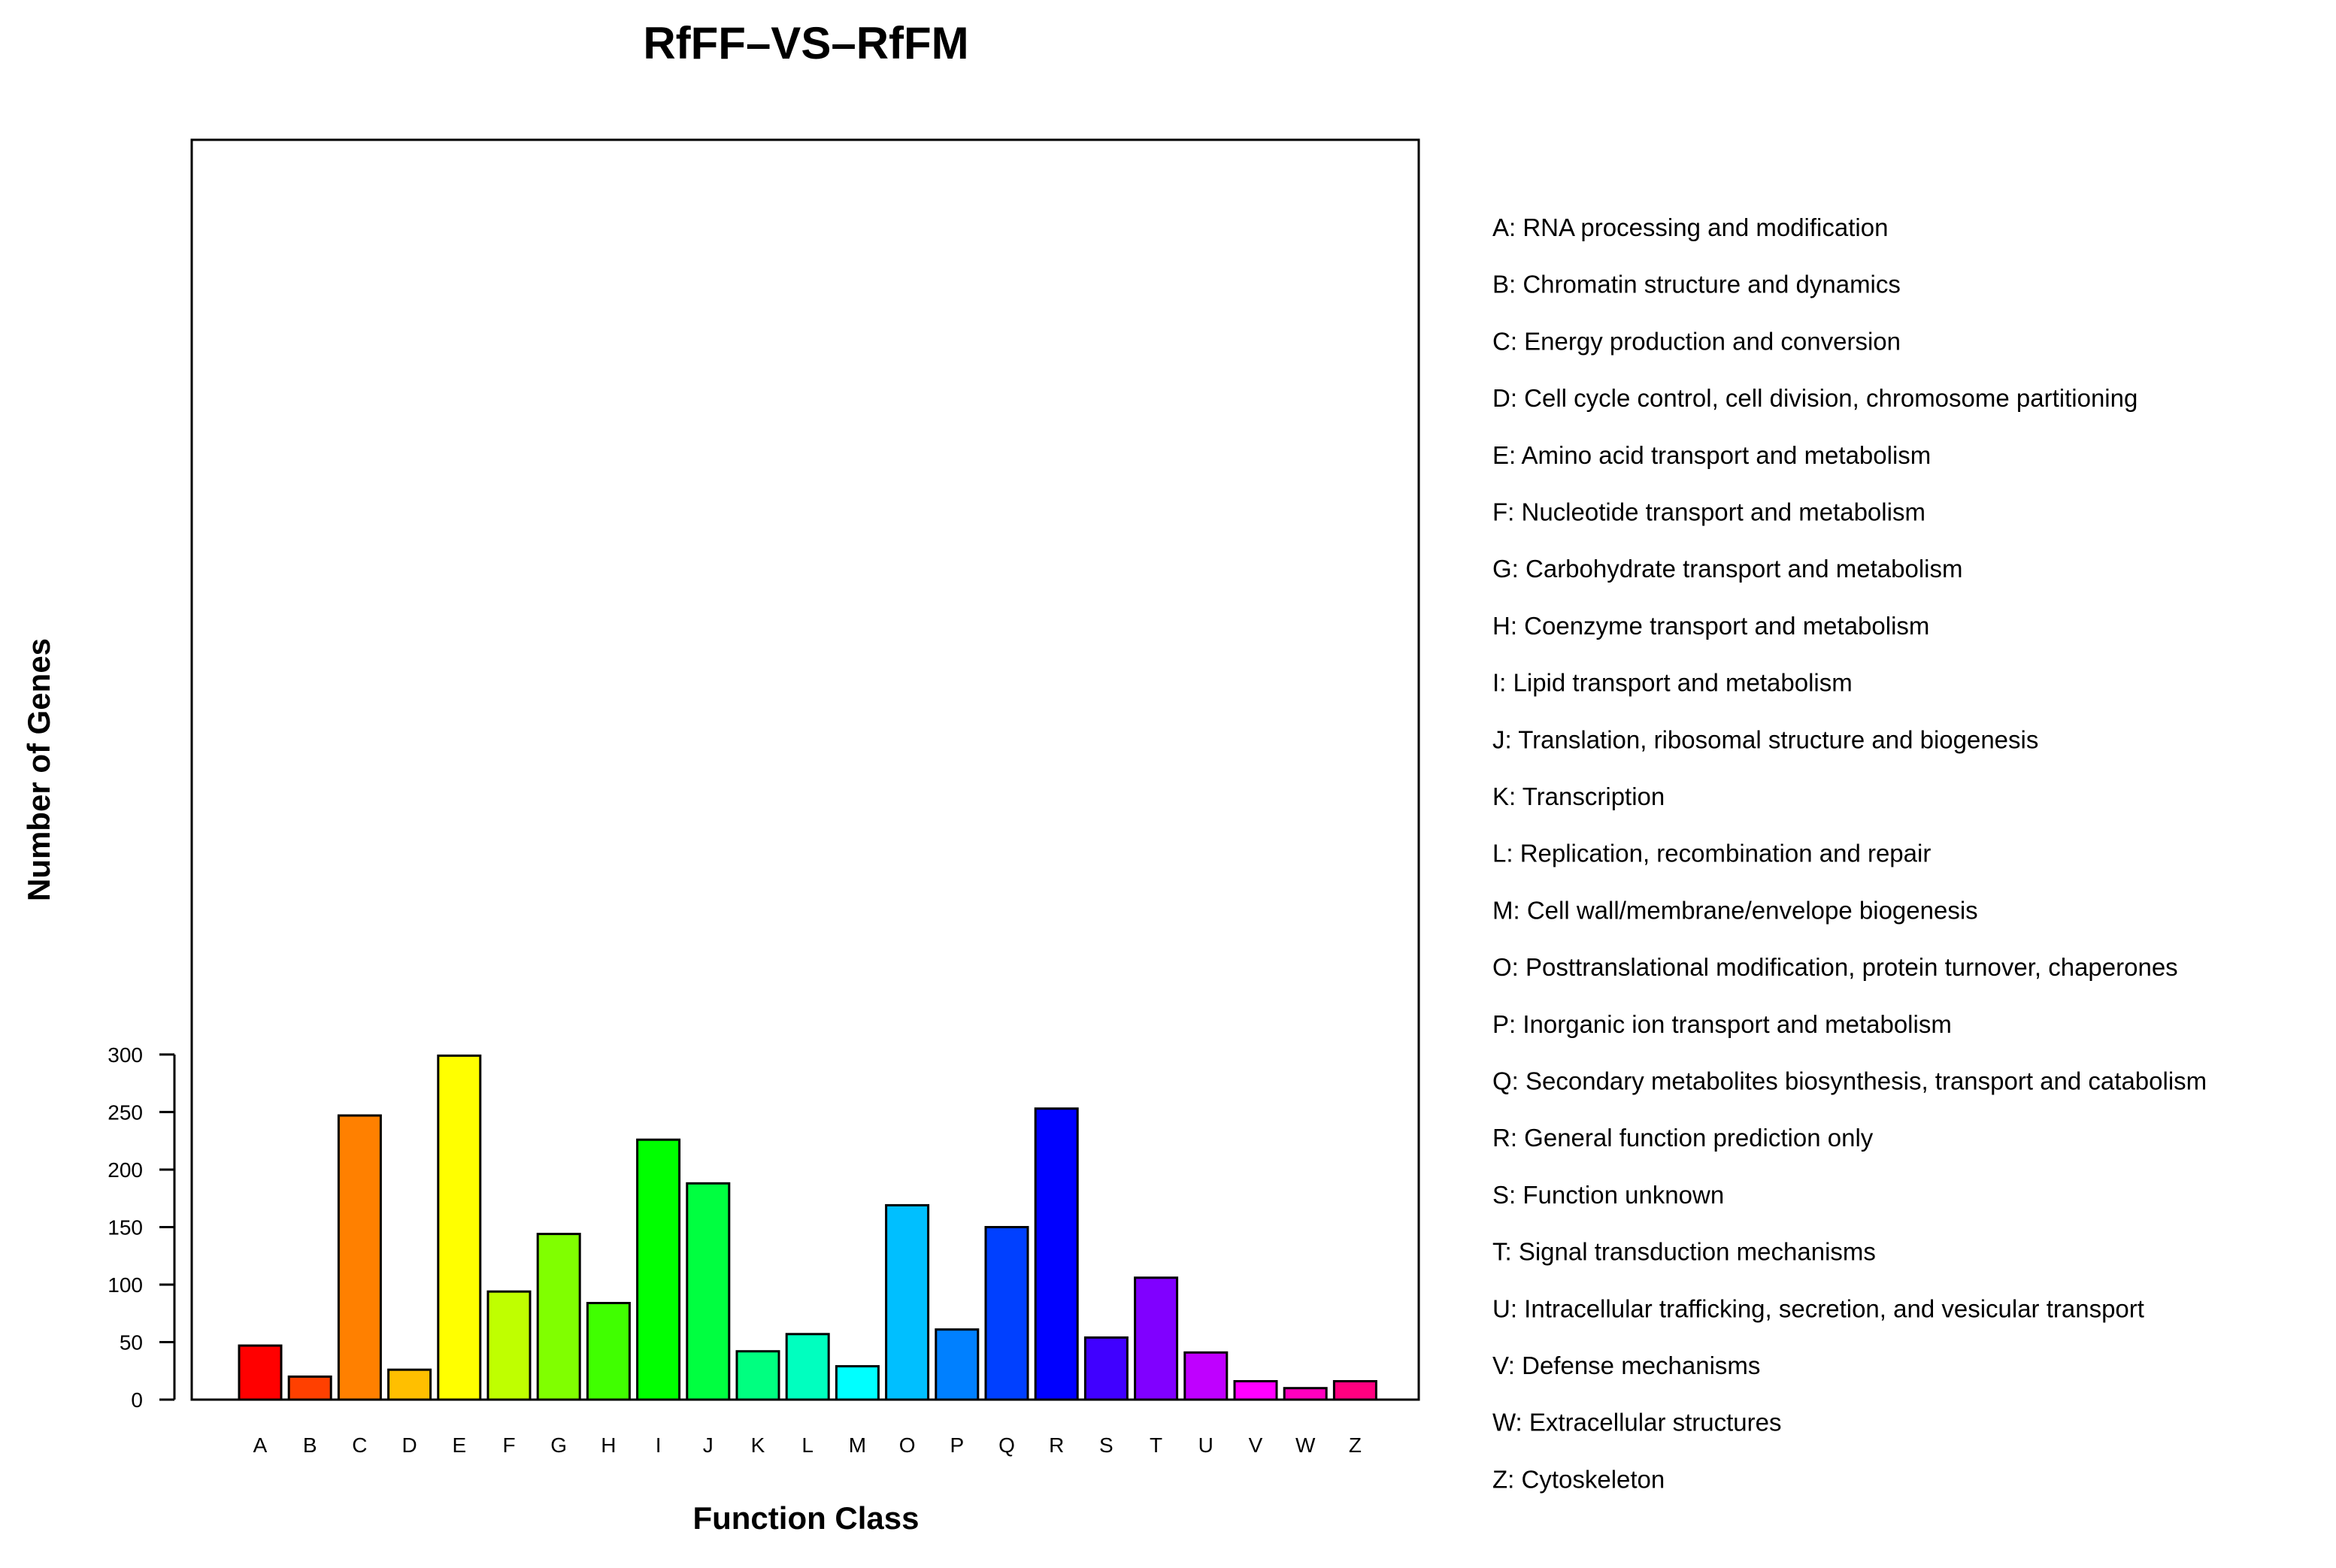 This screenshot has width=2336, height=1568. I want to click on bar-I, so click(658, 1269).